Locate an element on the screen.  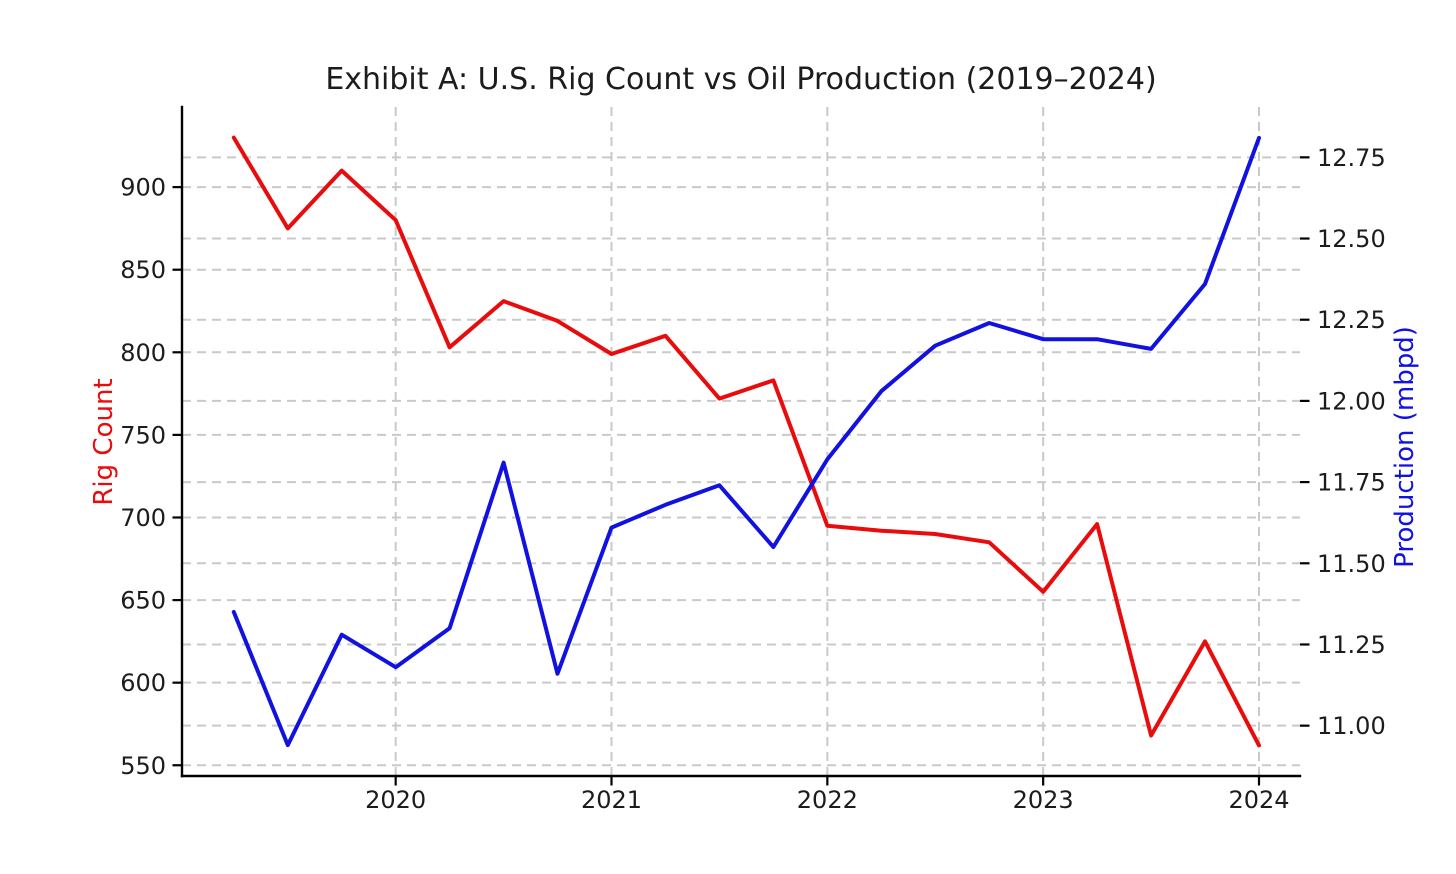
right-tick-label: 11.50 is located at coordinates (1351, 564).